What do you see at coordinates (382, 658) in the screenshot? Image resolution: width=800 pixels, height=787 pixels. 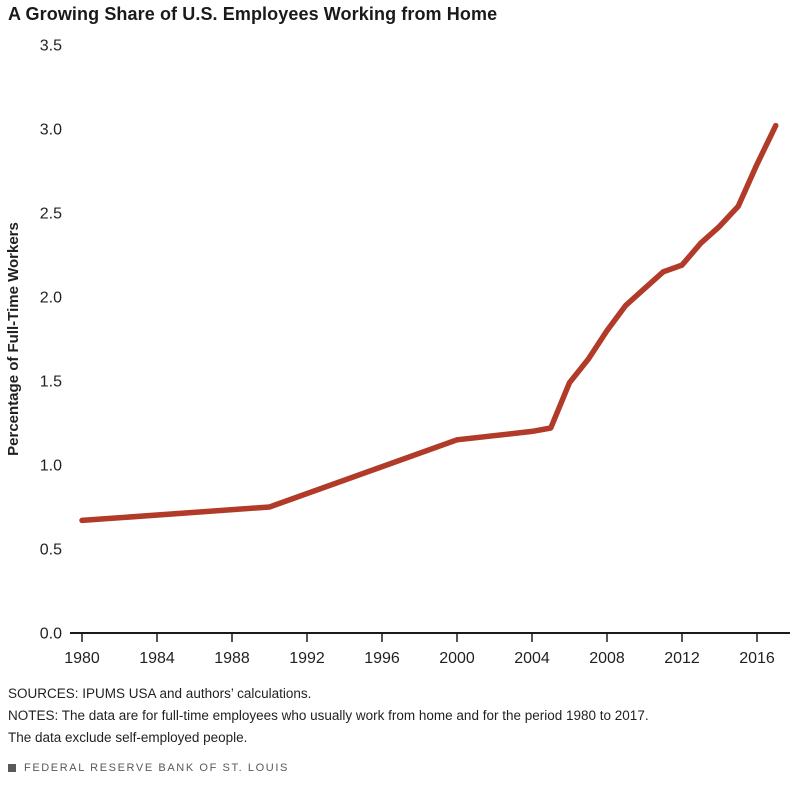 I see `x-tick-label: 1996` at bounding box center [382, 658].